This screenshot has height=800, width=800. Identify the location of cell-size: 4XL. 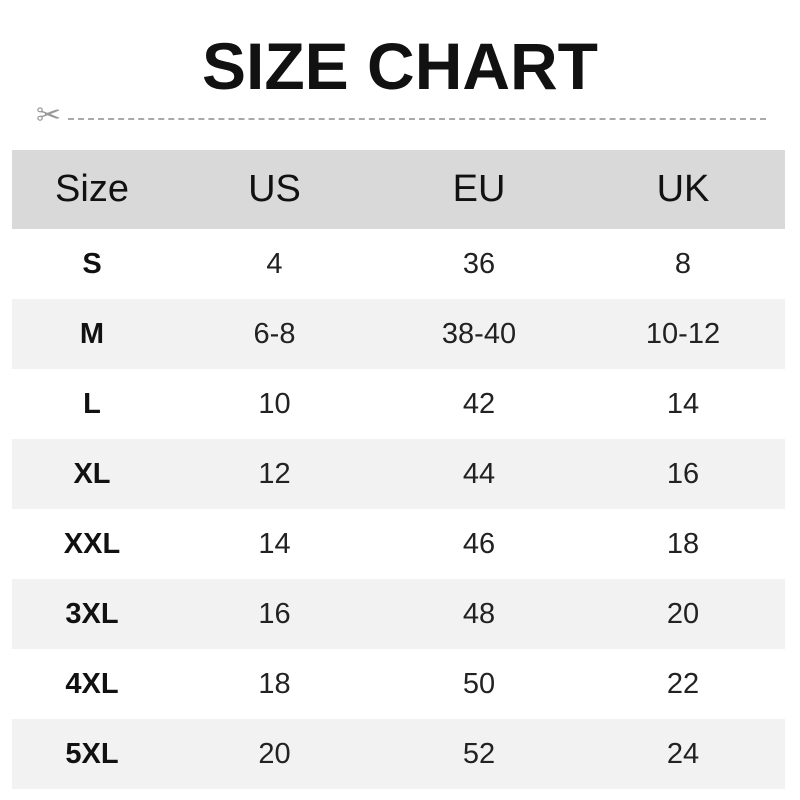
(92, 683).